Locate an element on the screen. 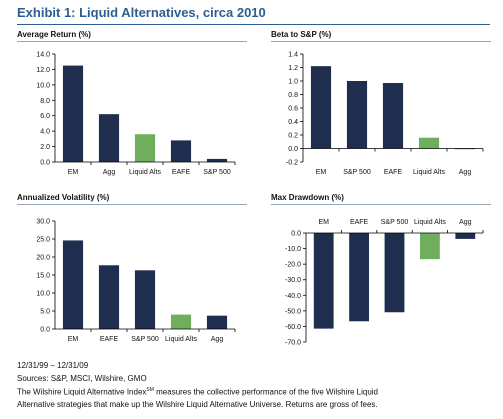 The image size is (503, 419). y-tick-label: -10.0 is located at coordinates (293, 249).